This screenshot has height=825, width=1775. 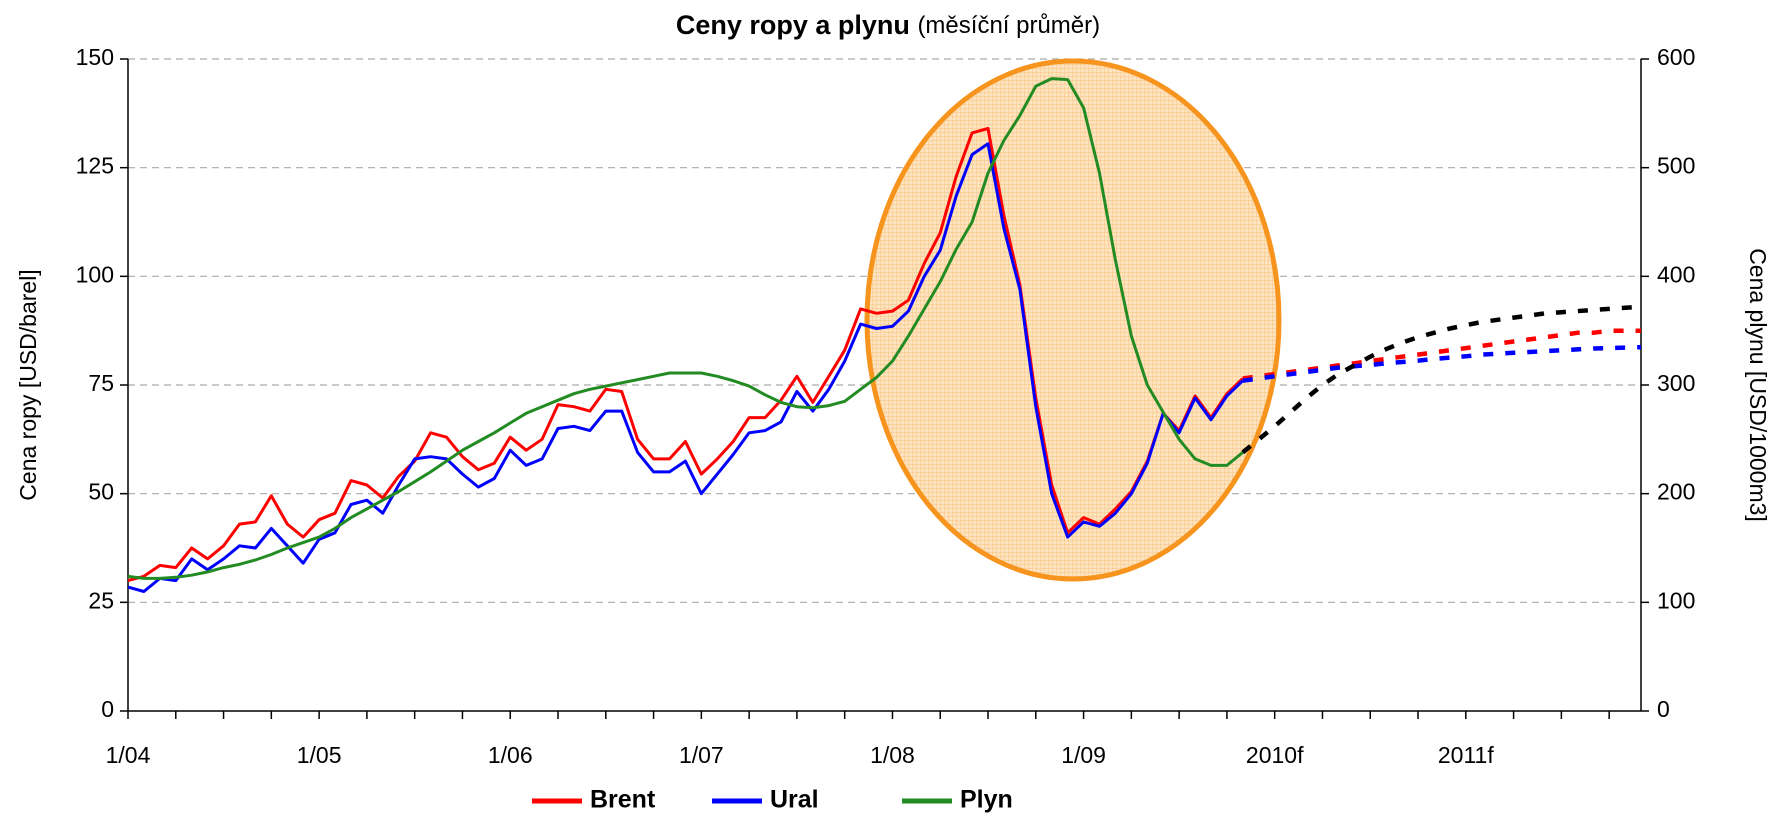 I want to click on chart-title: Ceny ropy a plynu (měsíční průměr), so click(x=888, y=25).